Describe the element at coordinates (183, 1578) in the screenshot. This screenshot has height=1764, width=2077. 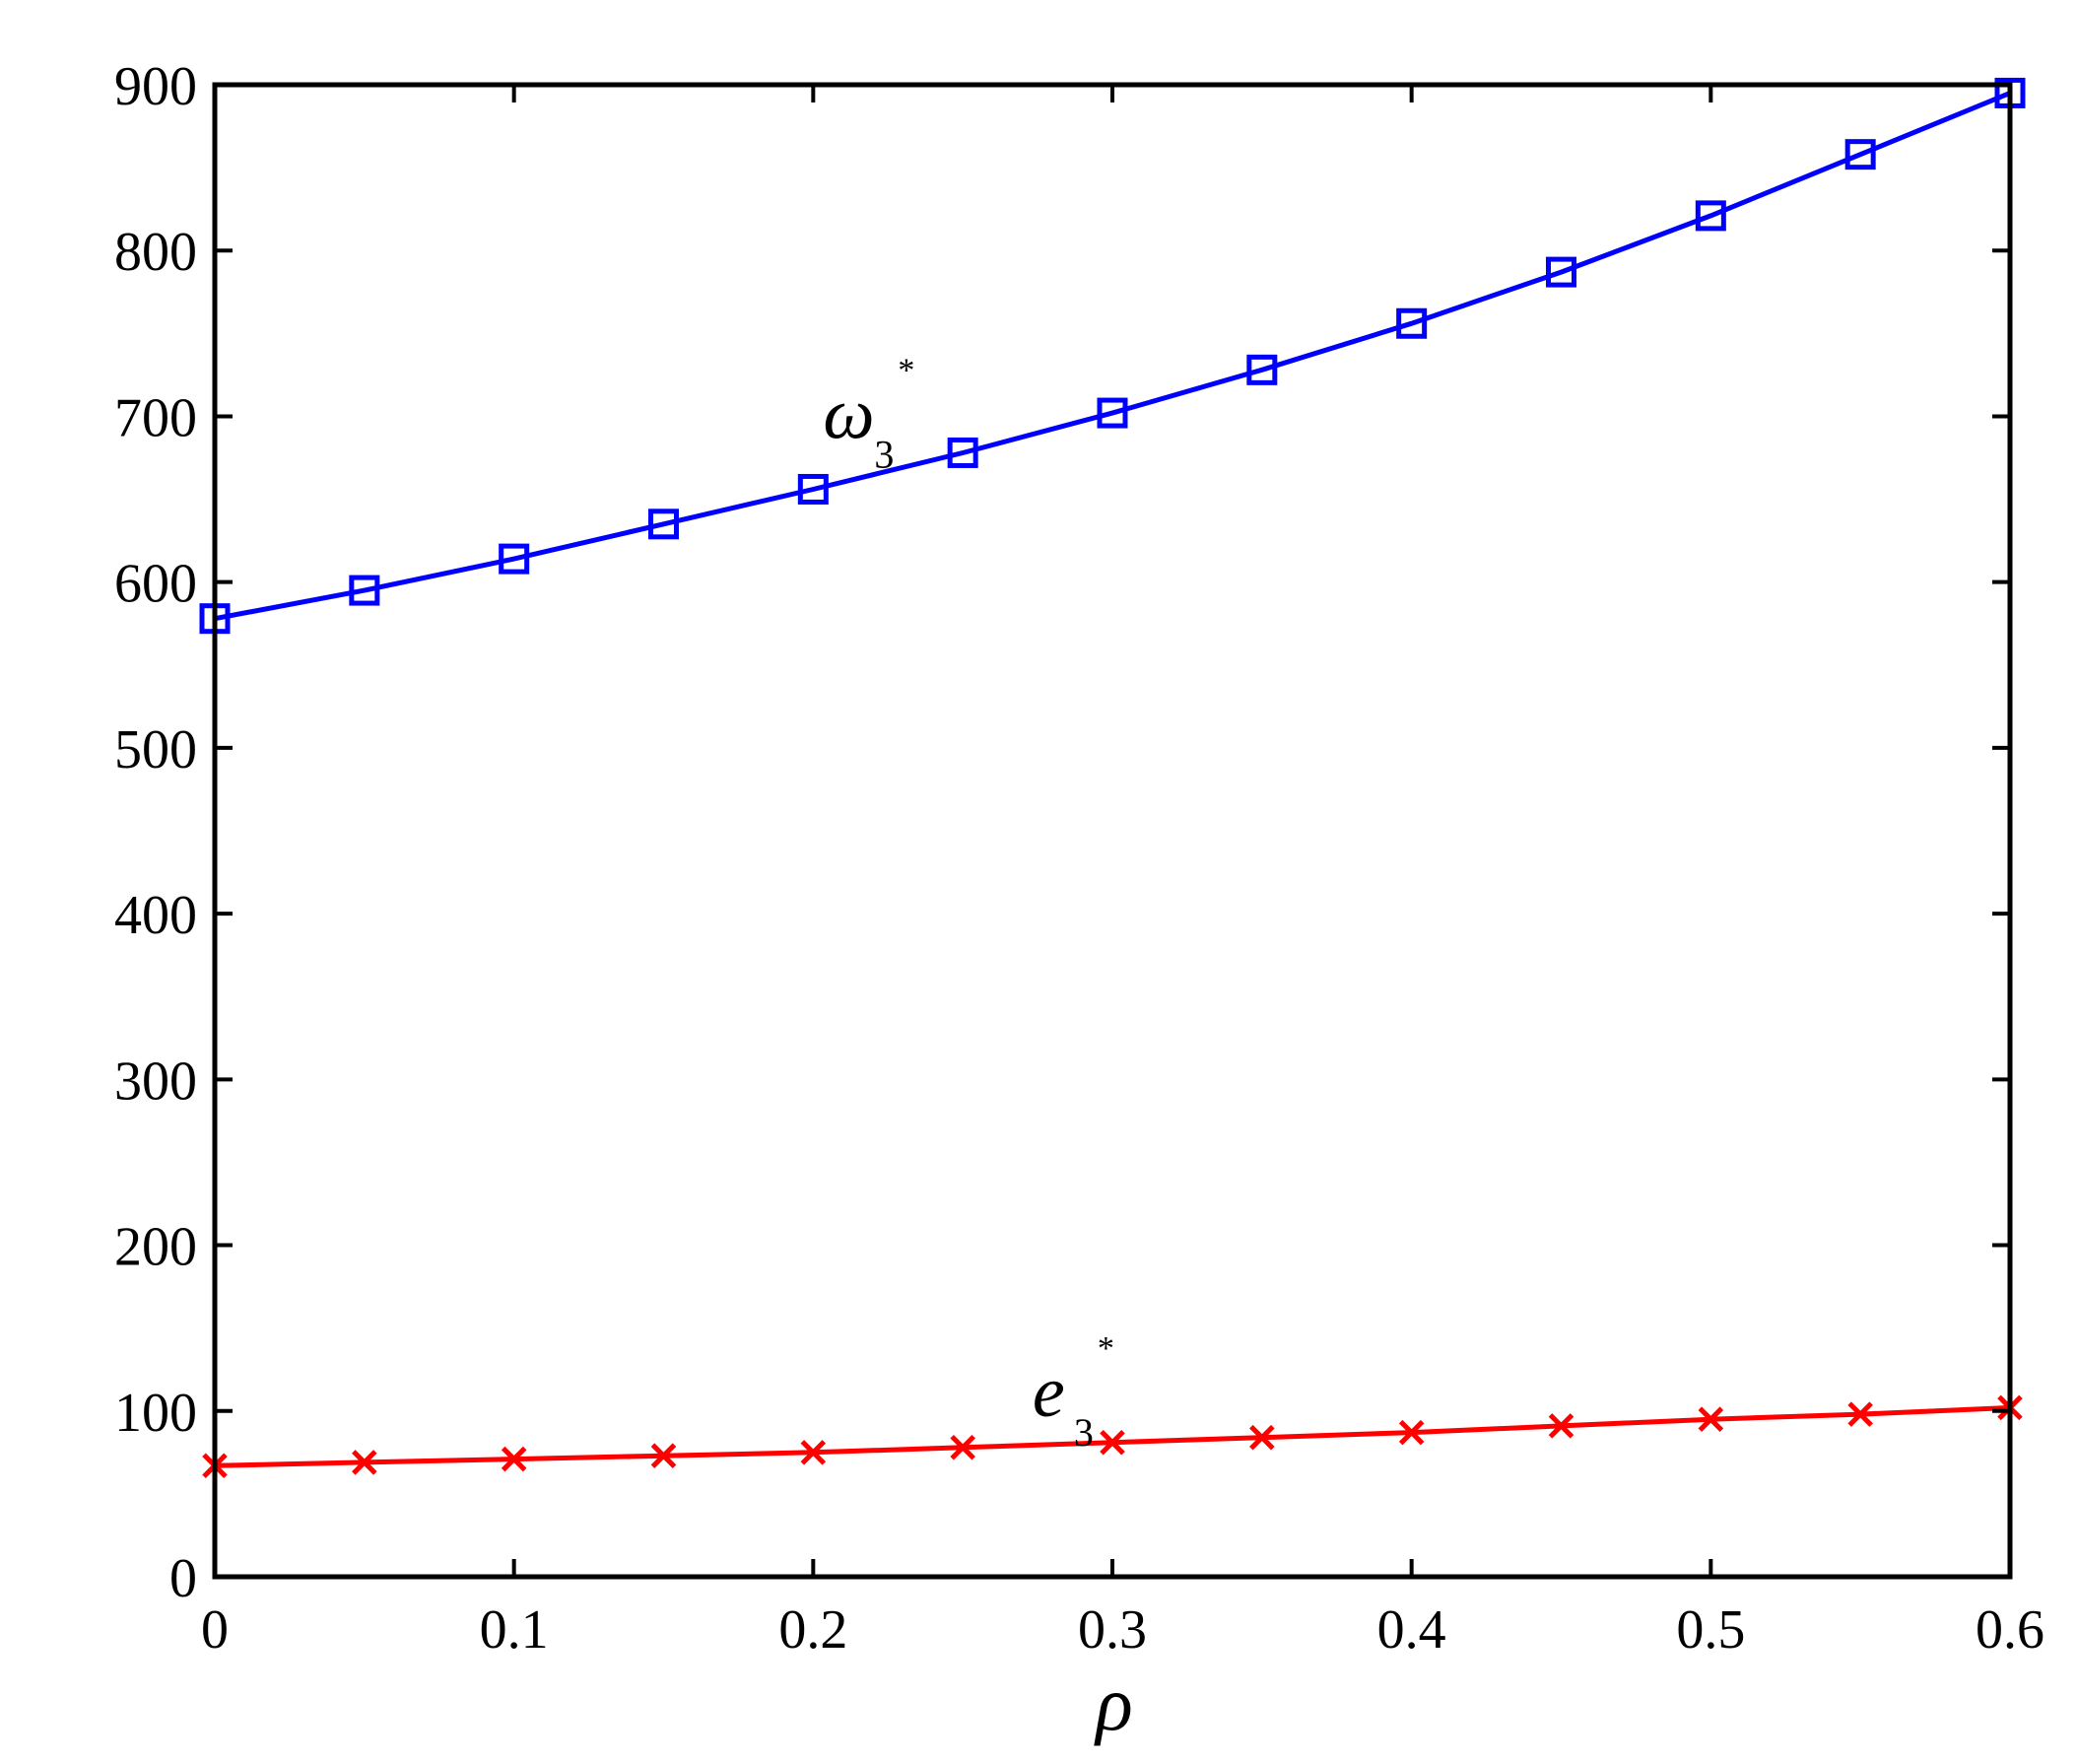
I see `y-tick-label: 0` at that location.